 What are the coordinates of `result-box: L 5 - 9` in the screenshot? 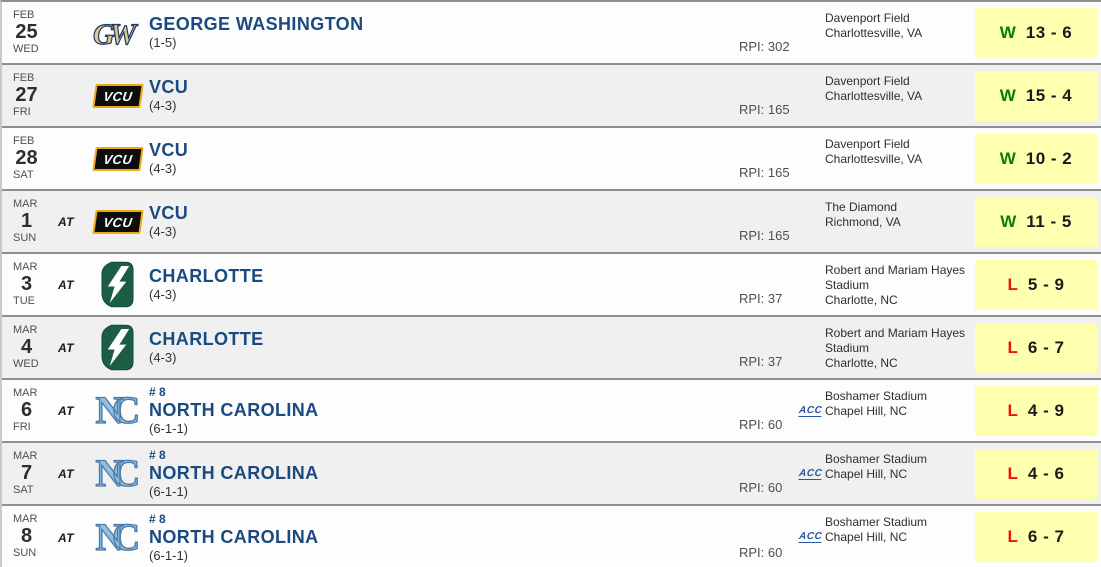 It's located at (1036, 285).